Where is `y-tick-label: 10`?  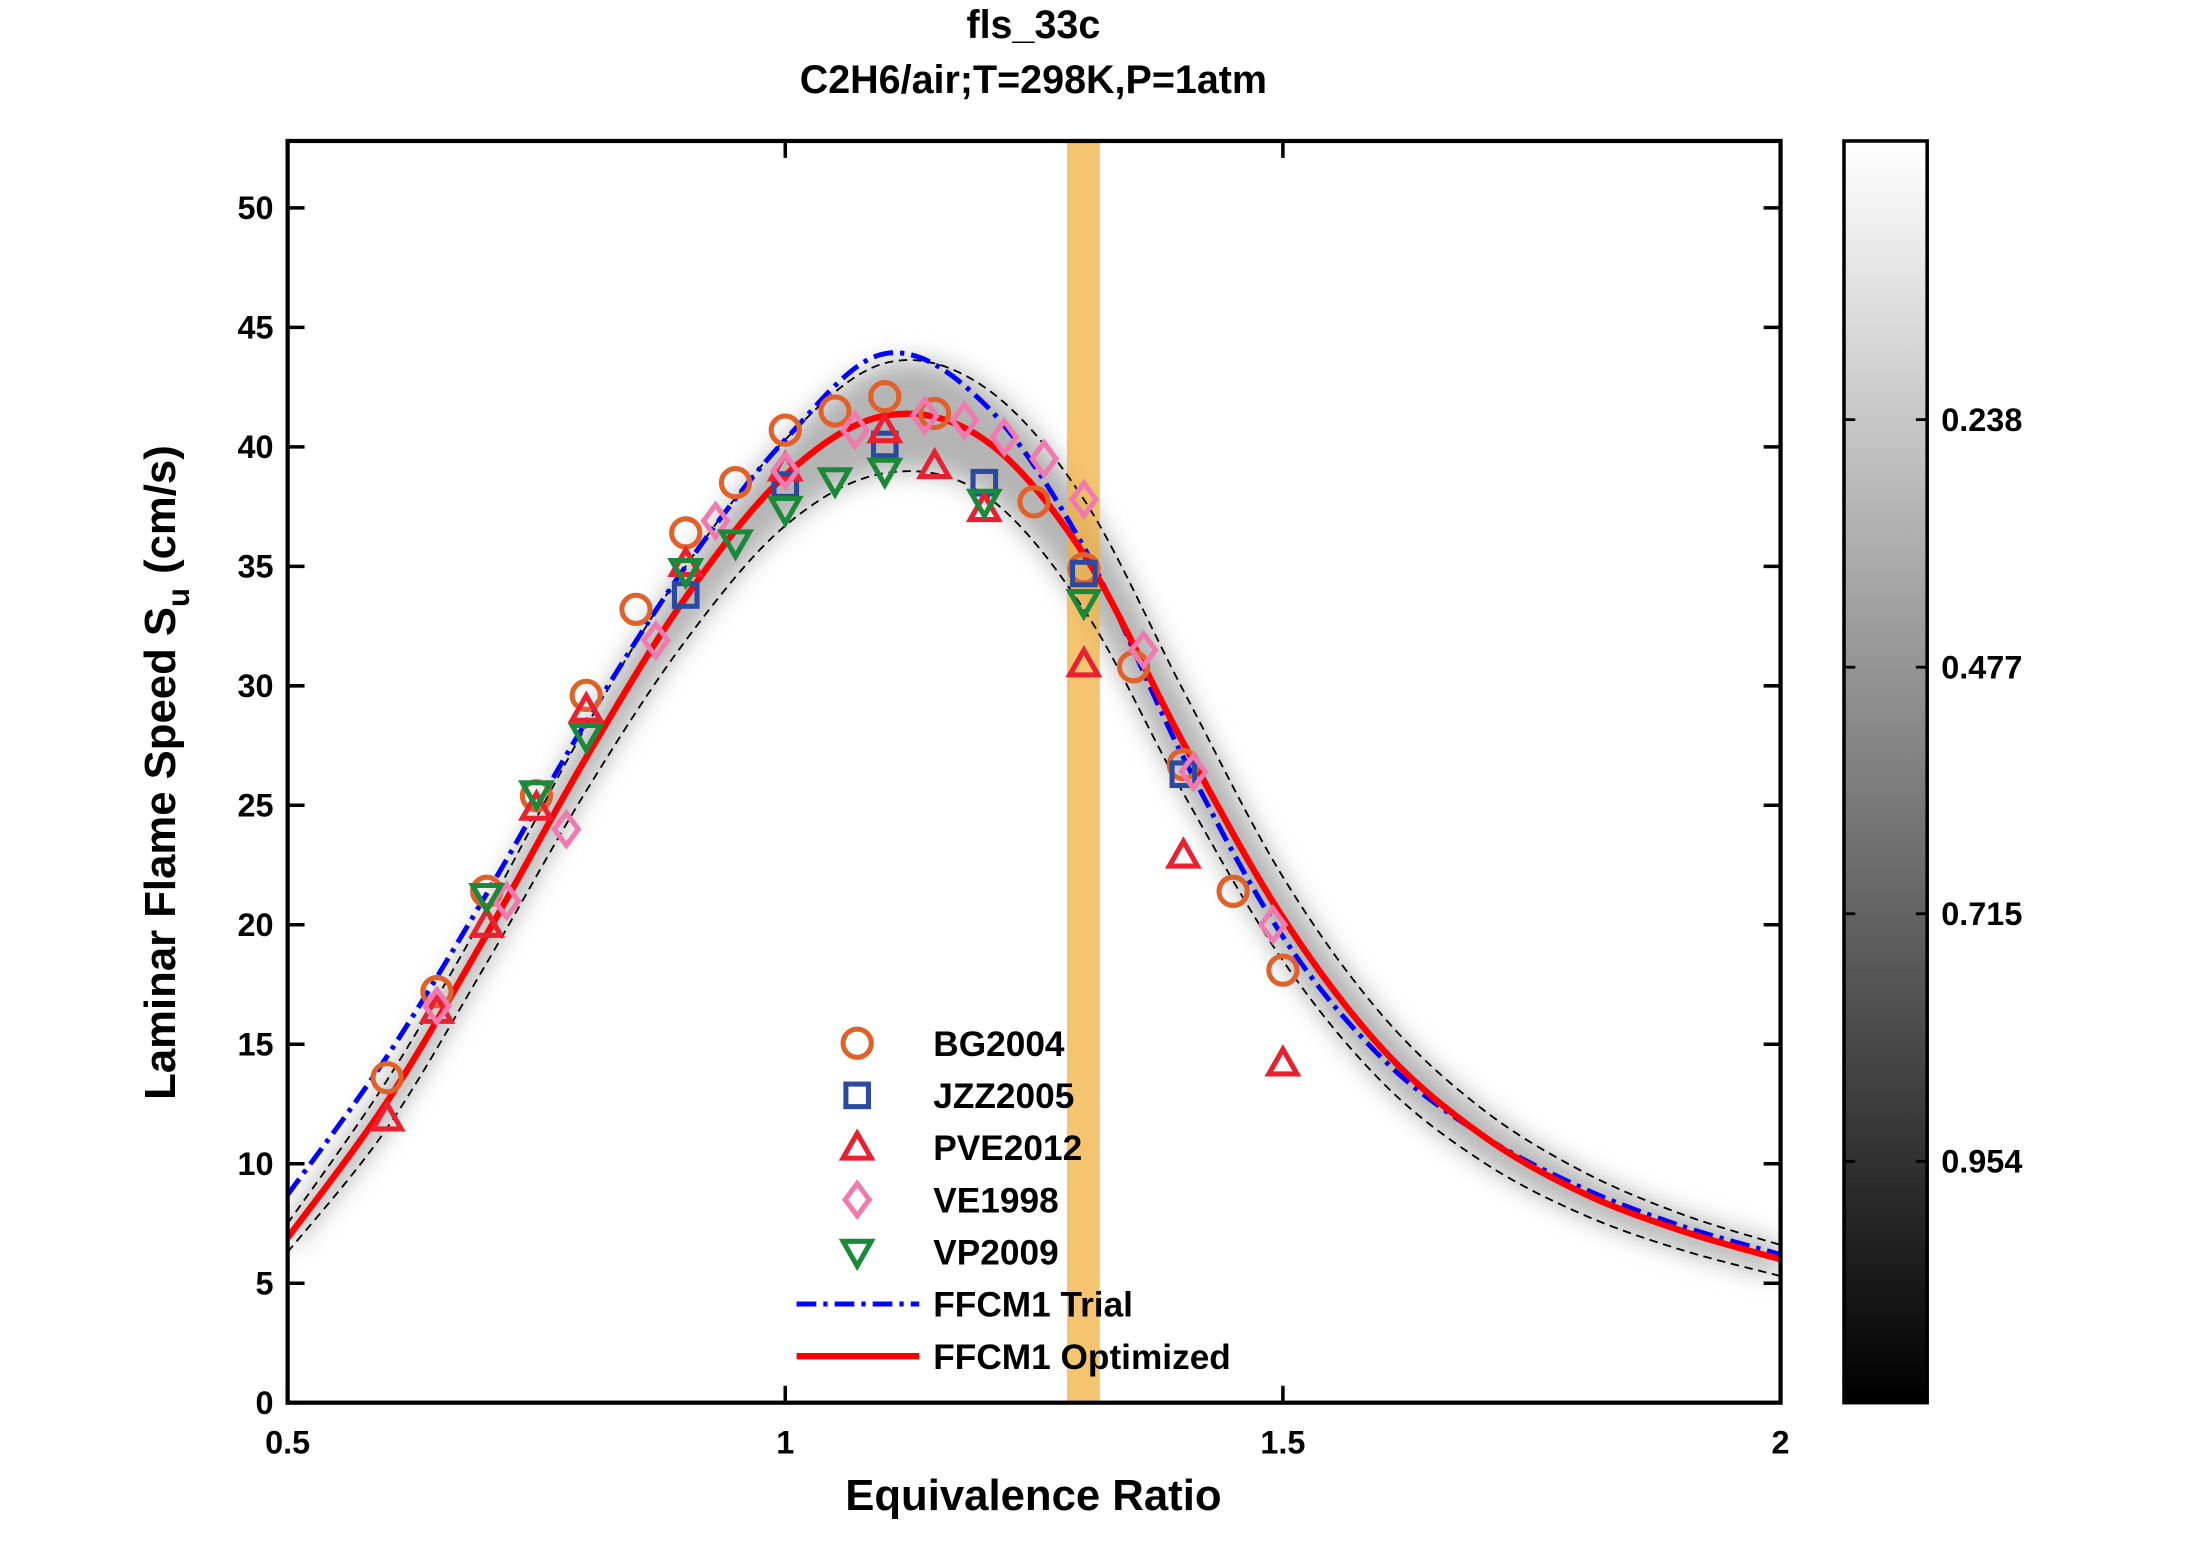
y-tick-label: 10 is located at coordinates (255, 1164).